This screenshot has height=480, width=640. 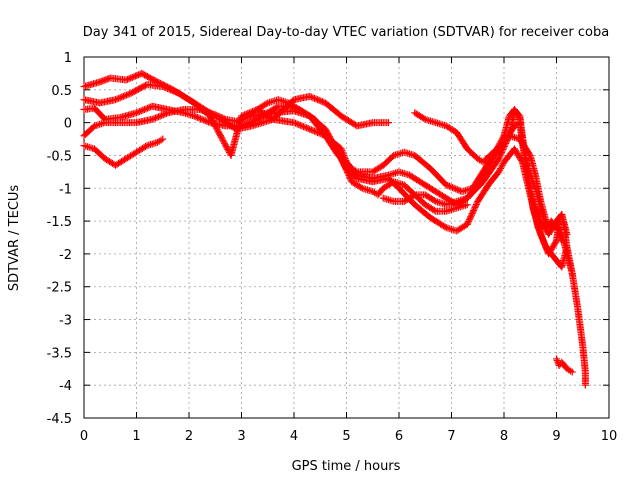 I want to click on x-tick-label: 4, so click(x=294, y=436).